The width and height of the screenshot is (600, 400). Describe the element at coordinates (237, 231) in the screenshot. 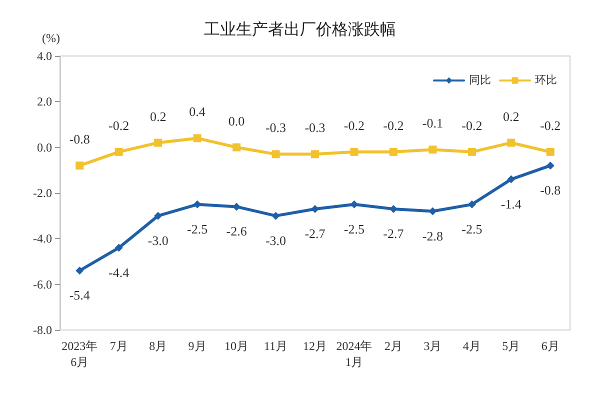

I see `data-label: -2.6` at that location.